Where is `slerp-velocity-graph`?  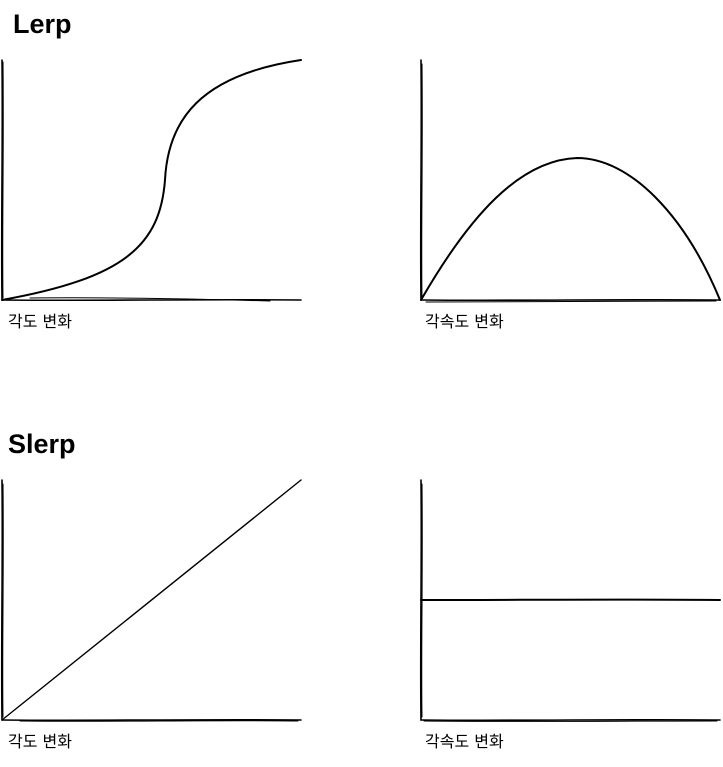
slerp-velocity-graph is located at coordinates (570, 600).